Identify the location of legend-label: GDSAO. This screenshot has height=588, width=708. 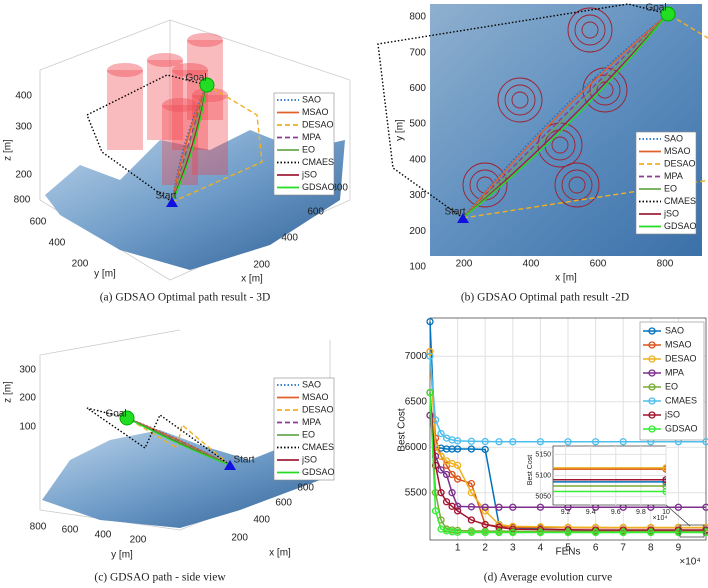
(318, 472).